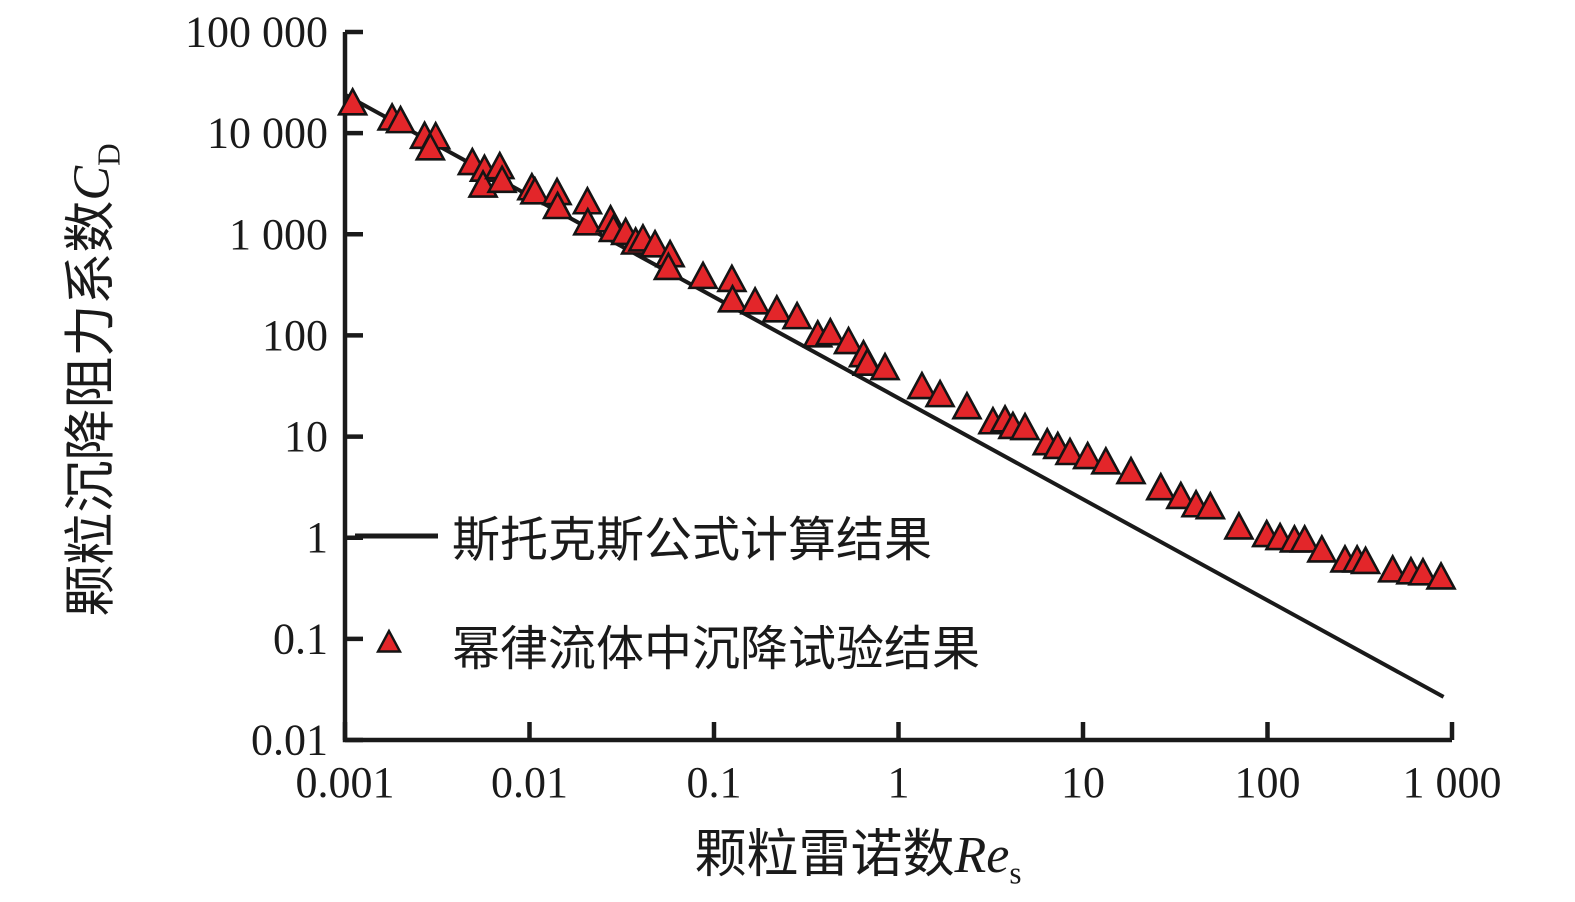  Describe the element at coordinates (1452, 782) in the screenshot. I see `x-axis-tick-label: 1 000` at that location.